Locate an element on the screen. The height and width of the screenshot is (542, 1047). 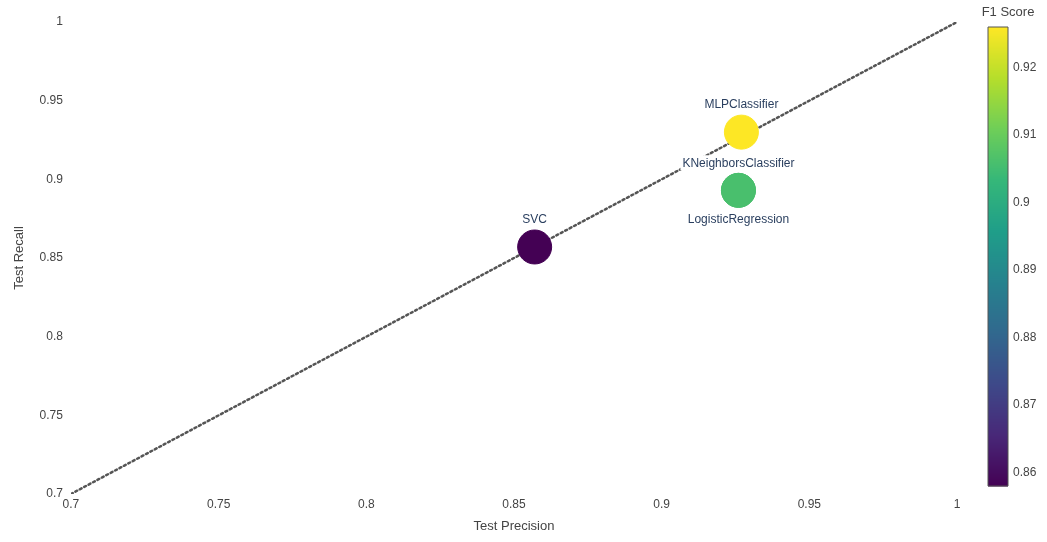
x-tick-label: 0.75 is located at coordinates (218, 503).